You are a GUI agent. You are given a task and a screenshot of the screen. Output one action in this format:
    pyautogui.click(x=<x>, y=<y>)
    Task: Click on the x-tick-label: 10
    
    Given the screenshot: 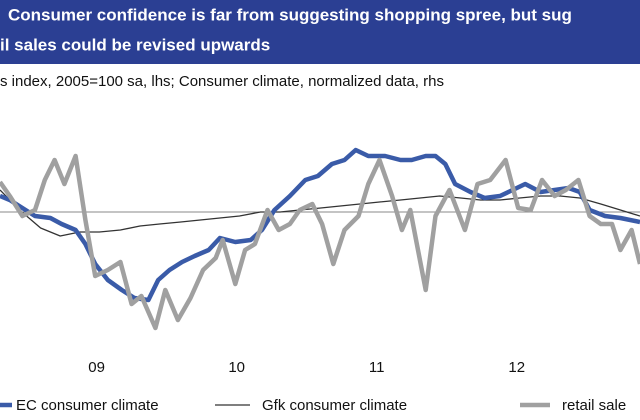 What is the action you would take?
    pyautogui.click(x=236, y=367)
    